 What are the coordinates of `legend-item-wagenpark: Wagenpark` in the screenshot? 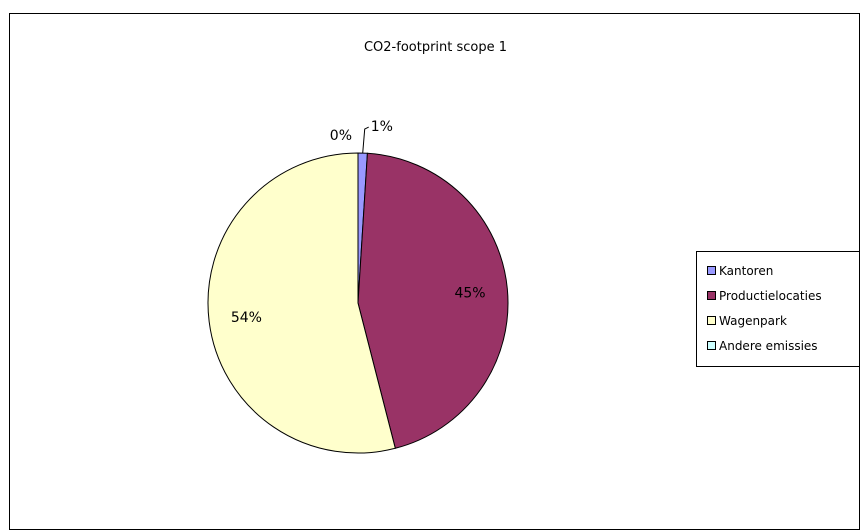 It's located at (783, 320).